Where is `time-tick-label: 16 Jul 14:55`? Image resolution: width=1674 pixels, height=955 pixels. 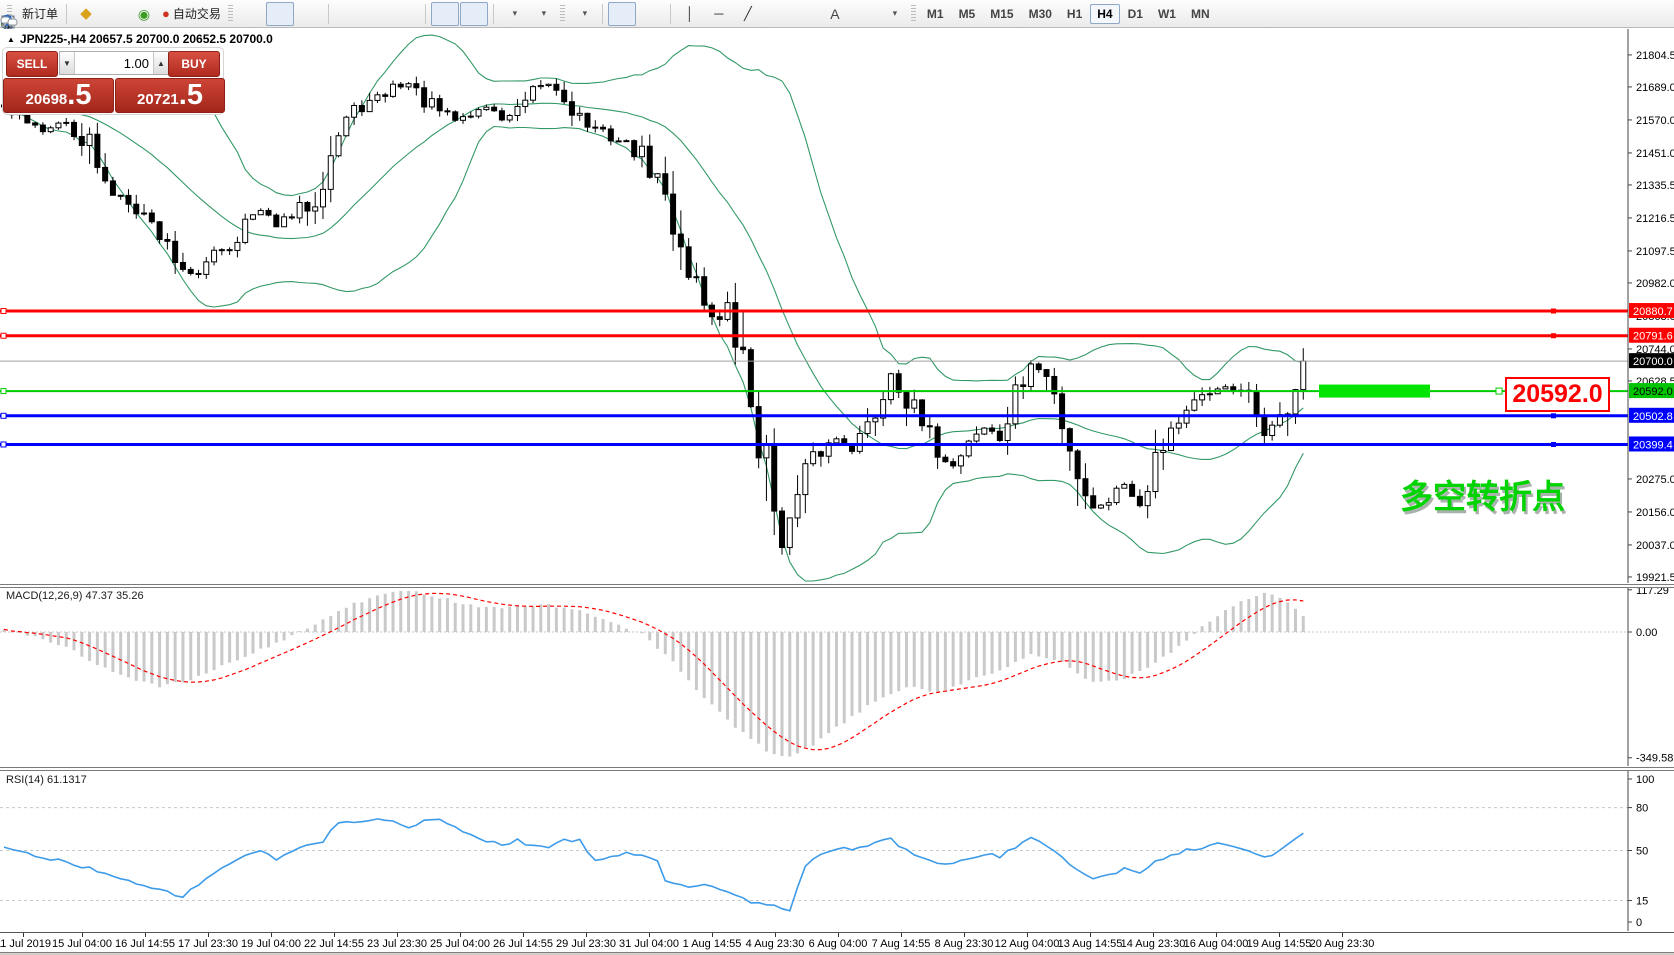 time-tick-label: 16 Jul 14:55 is located at coordinates (145, 944).